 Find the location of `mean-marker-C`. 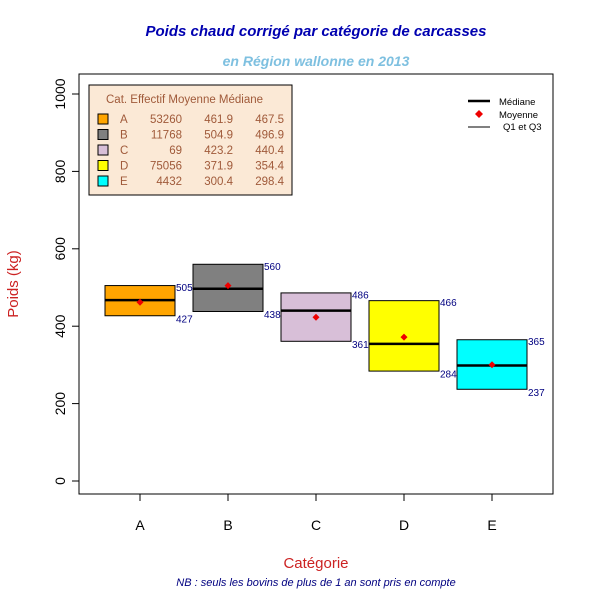

mean-marker-C is located at coordinates (316, 317).